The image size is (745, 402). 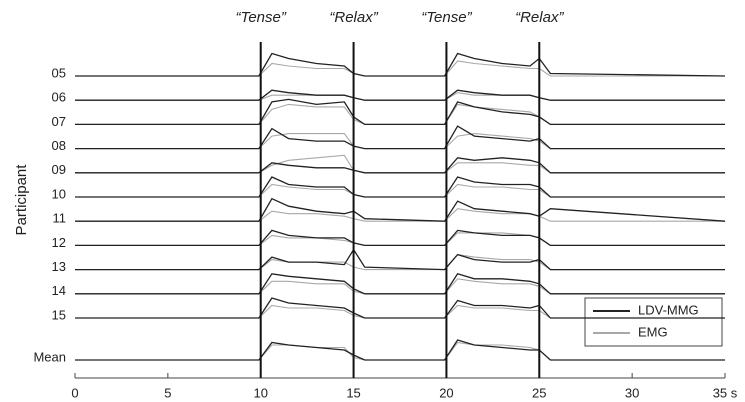 What do you see at coordinates (59, 145) in the screenshot?
I see `y-tick-label: 08` at bounding box center [59, 145].